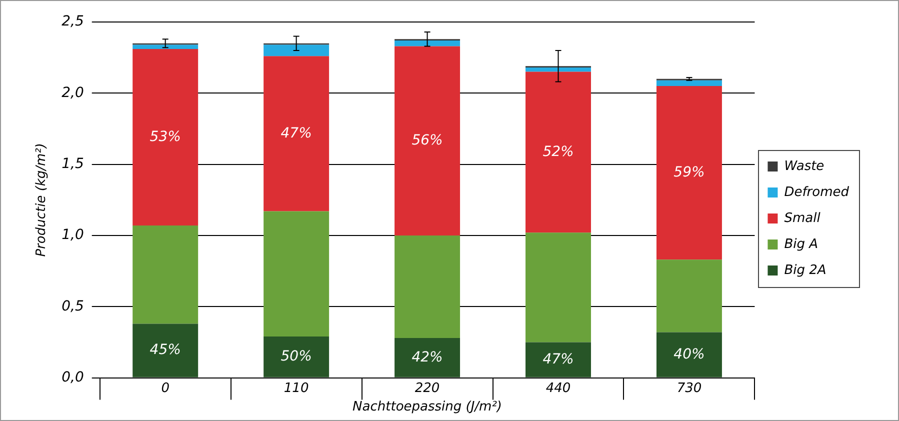  What do you see at coordinates (689, 172) in the screenshot?
I see `annotation: 59%` at bounding box center [689, 172].